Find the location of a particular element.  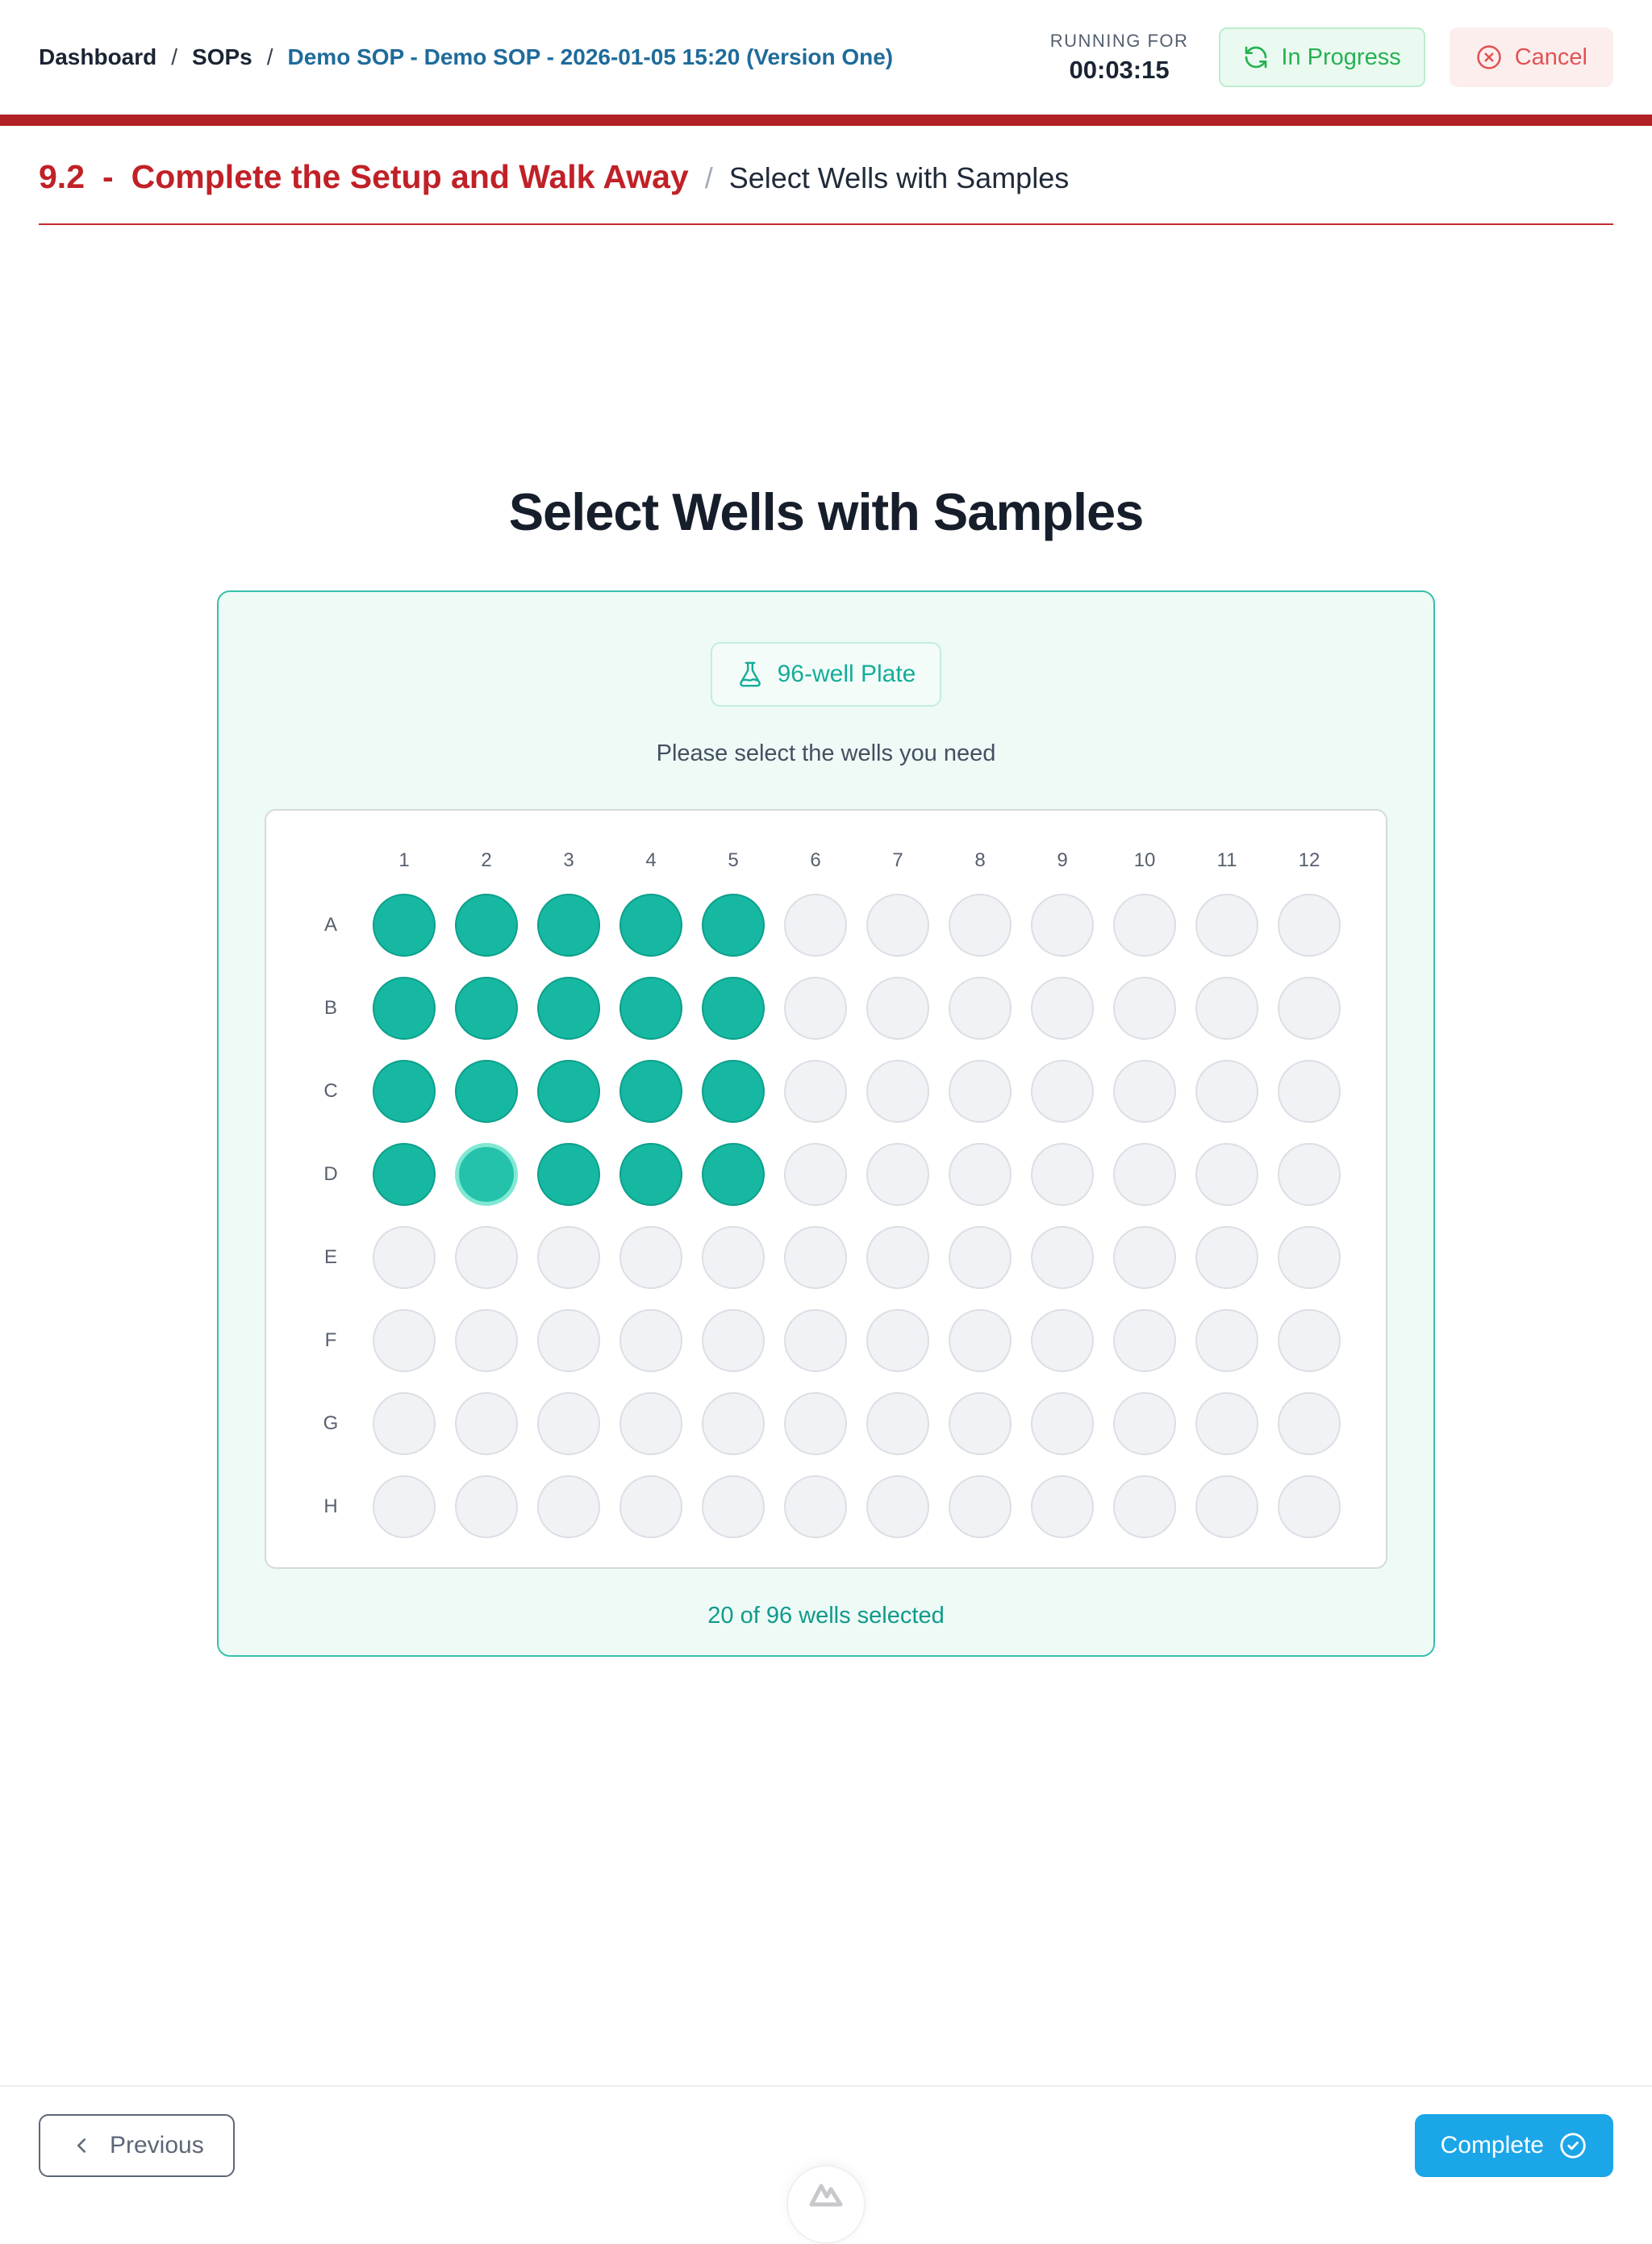

well-B3 is located at coordinates (568, 1008).